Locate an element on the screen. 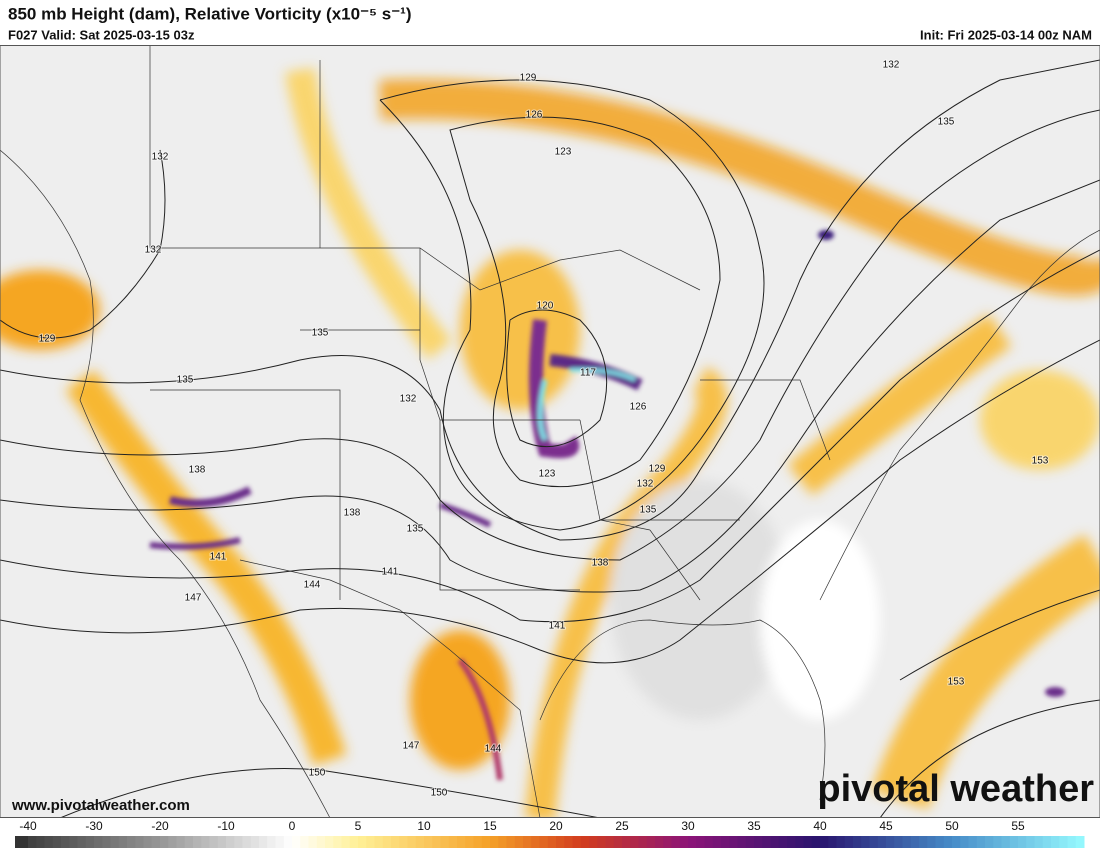  colorbar-tick-label: 35 is located at coordinates (754, 826).